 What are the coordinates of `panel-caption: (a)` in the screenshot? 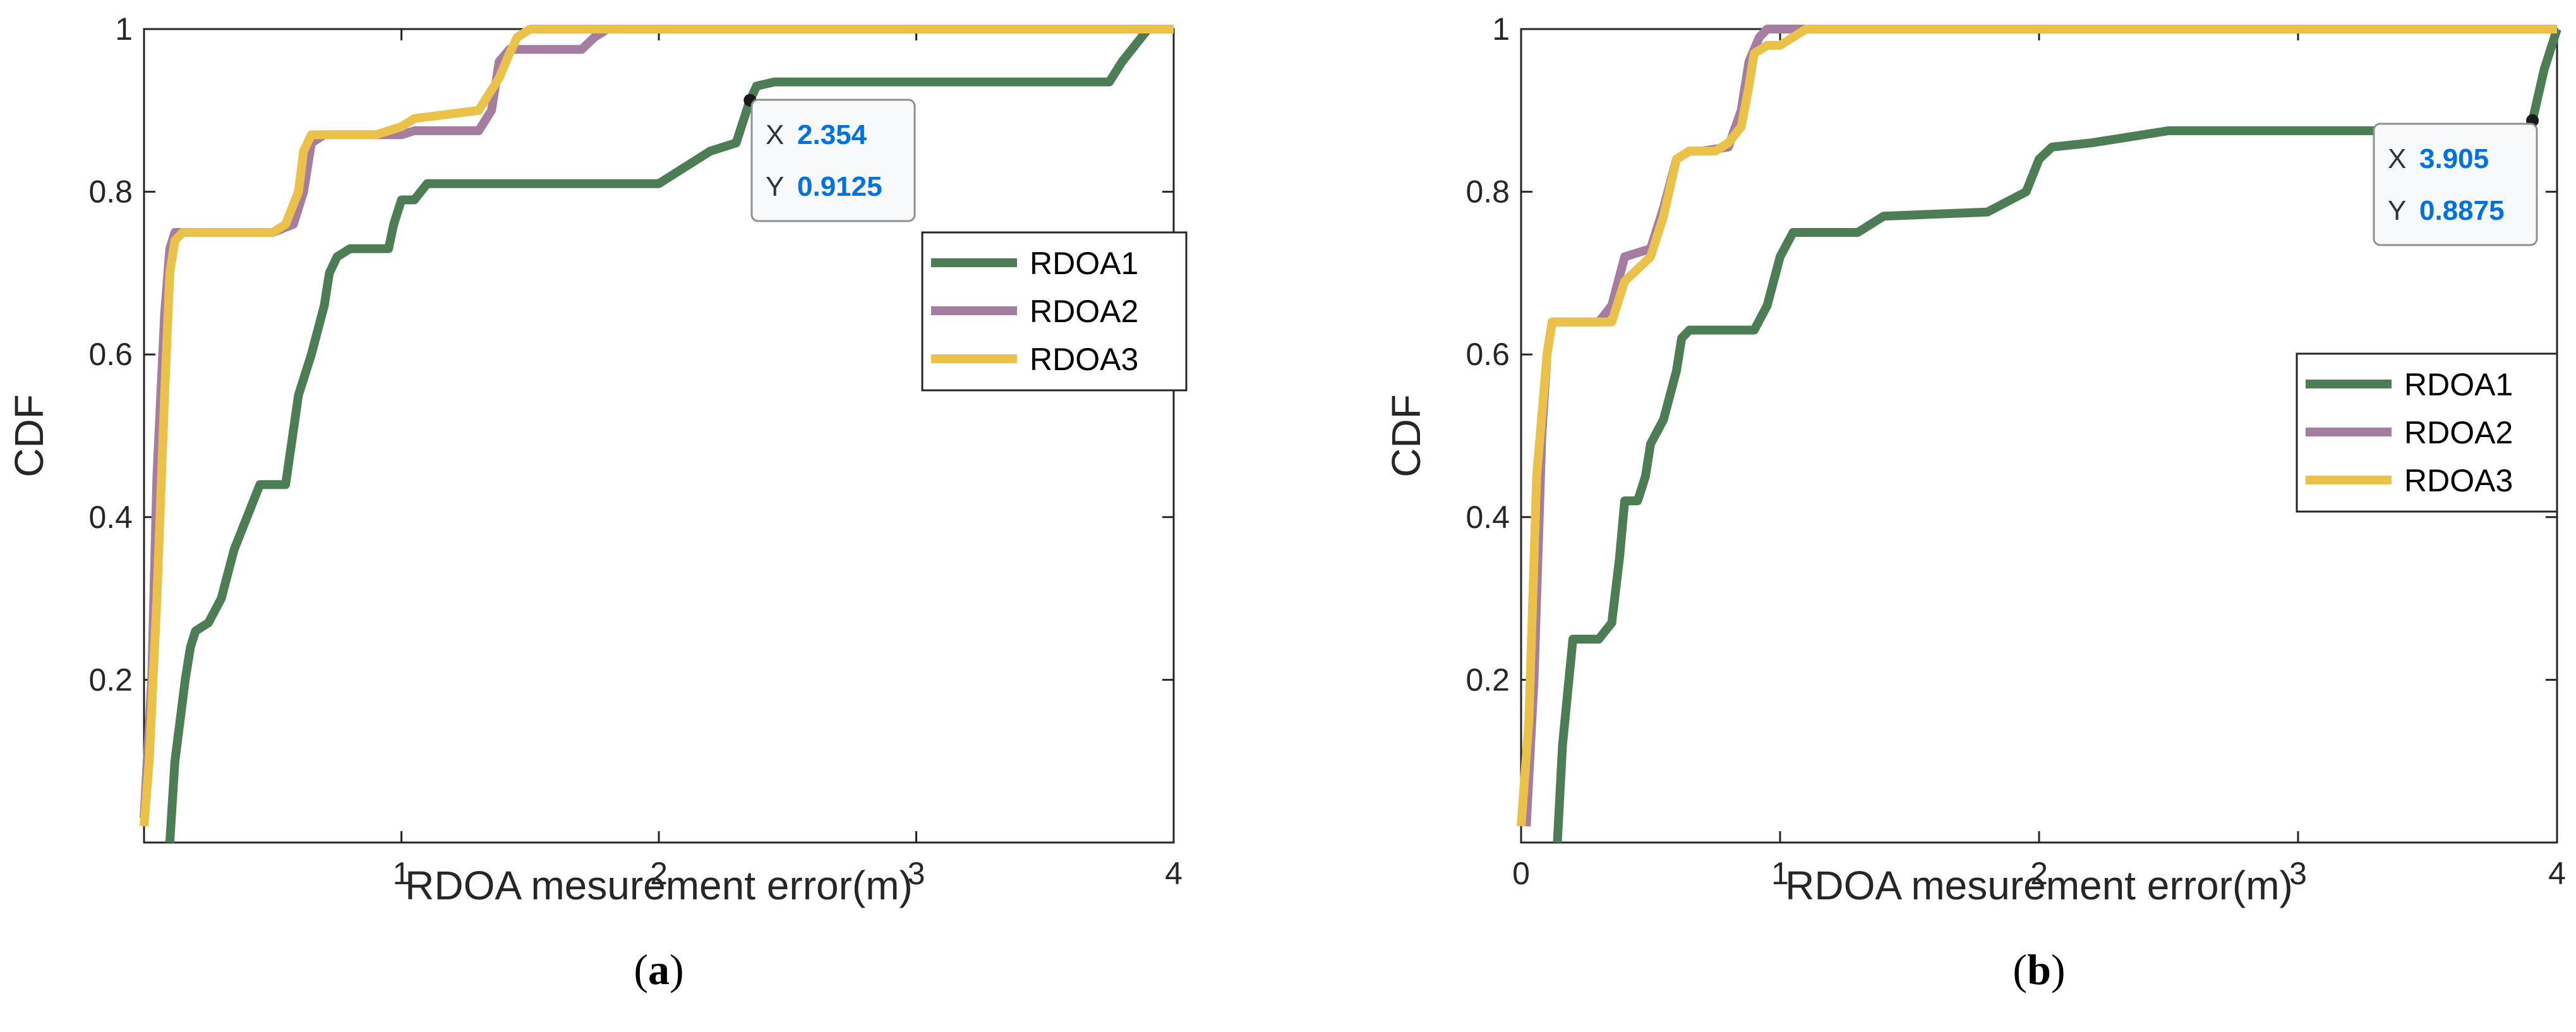 It's located at (658, 969).